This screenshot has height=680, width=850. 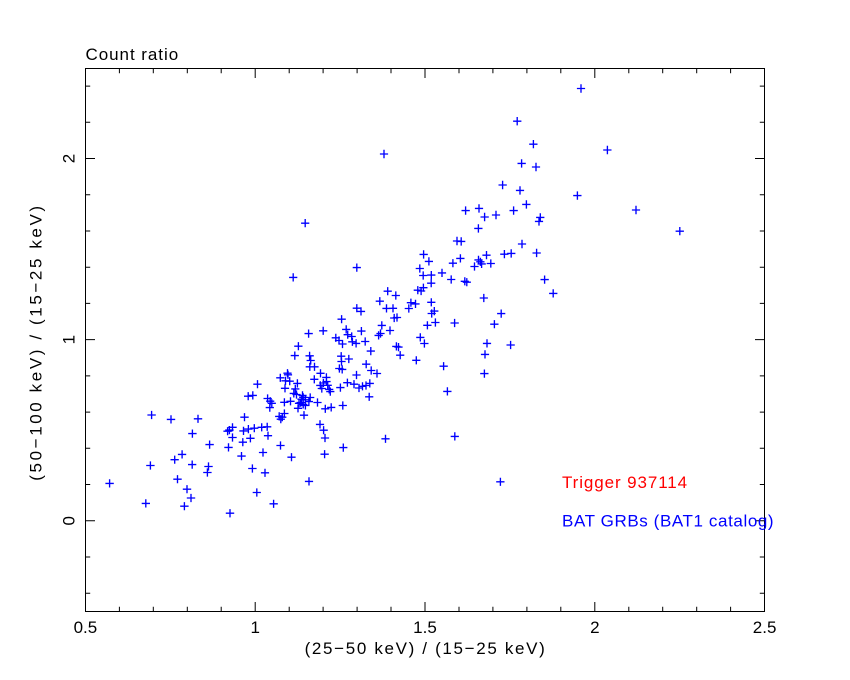 I want to click on svg-text: (25−50 keV) / (15−25 keV), so click(x=426, y=648).